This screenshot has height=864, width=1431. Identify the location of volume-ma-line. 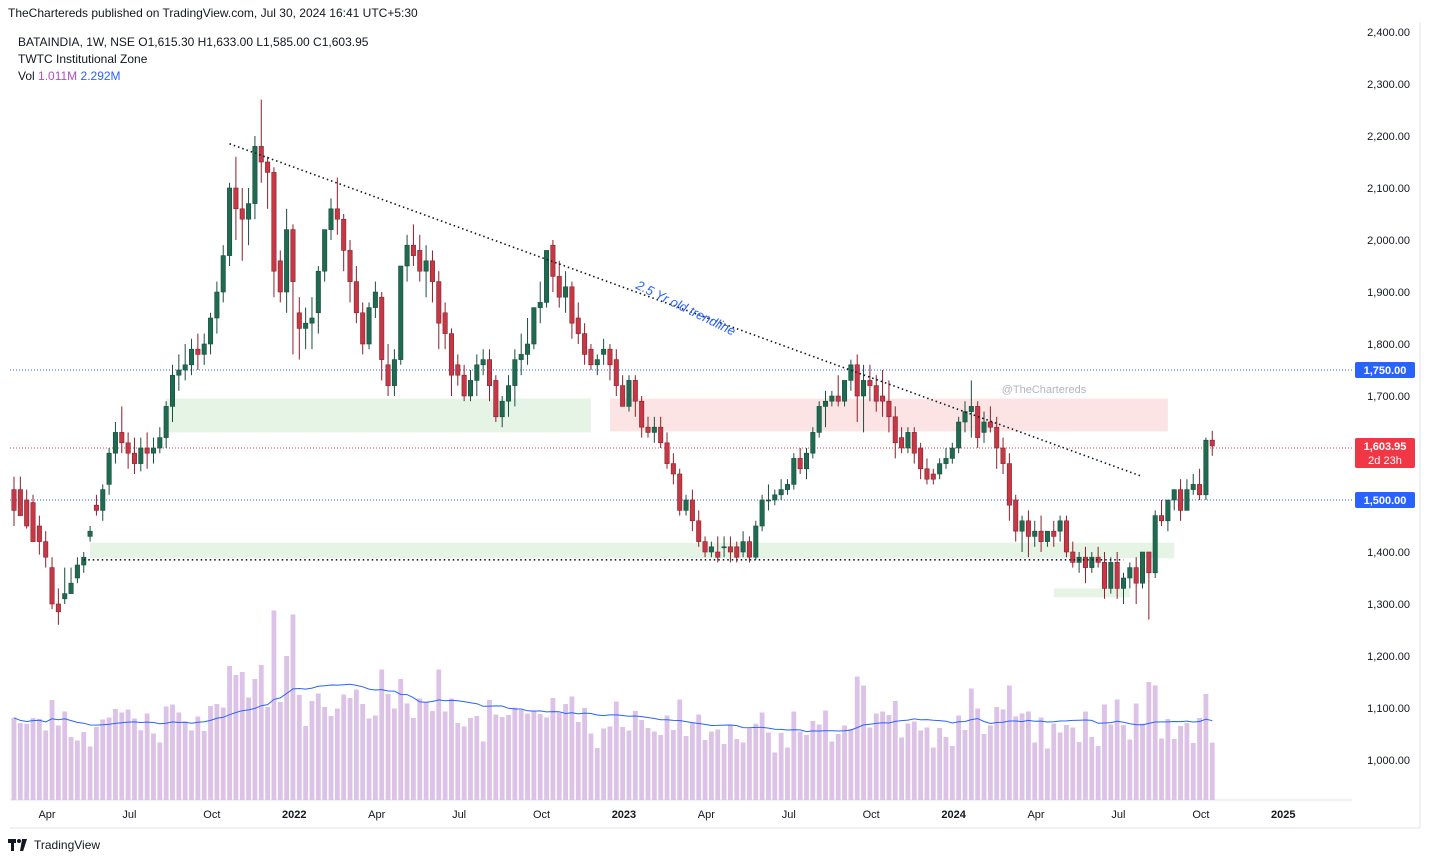
(613, 708).